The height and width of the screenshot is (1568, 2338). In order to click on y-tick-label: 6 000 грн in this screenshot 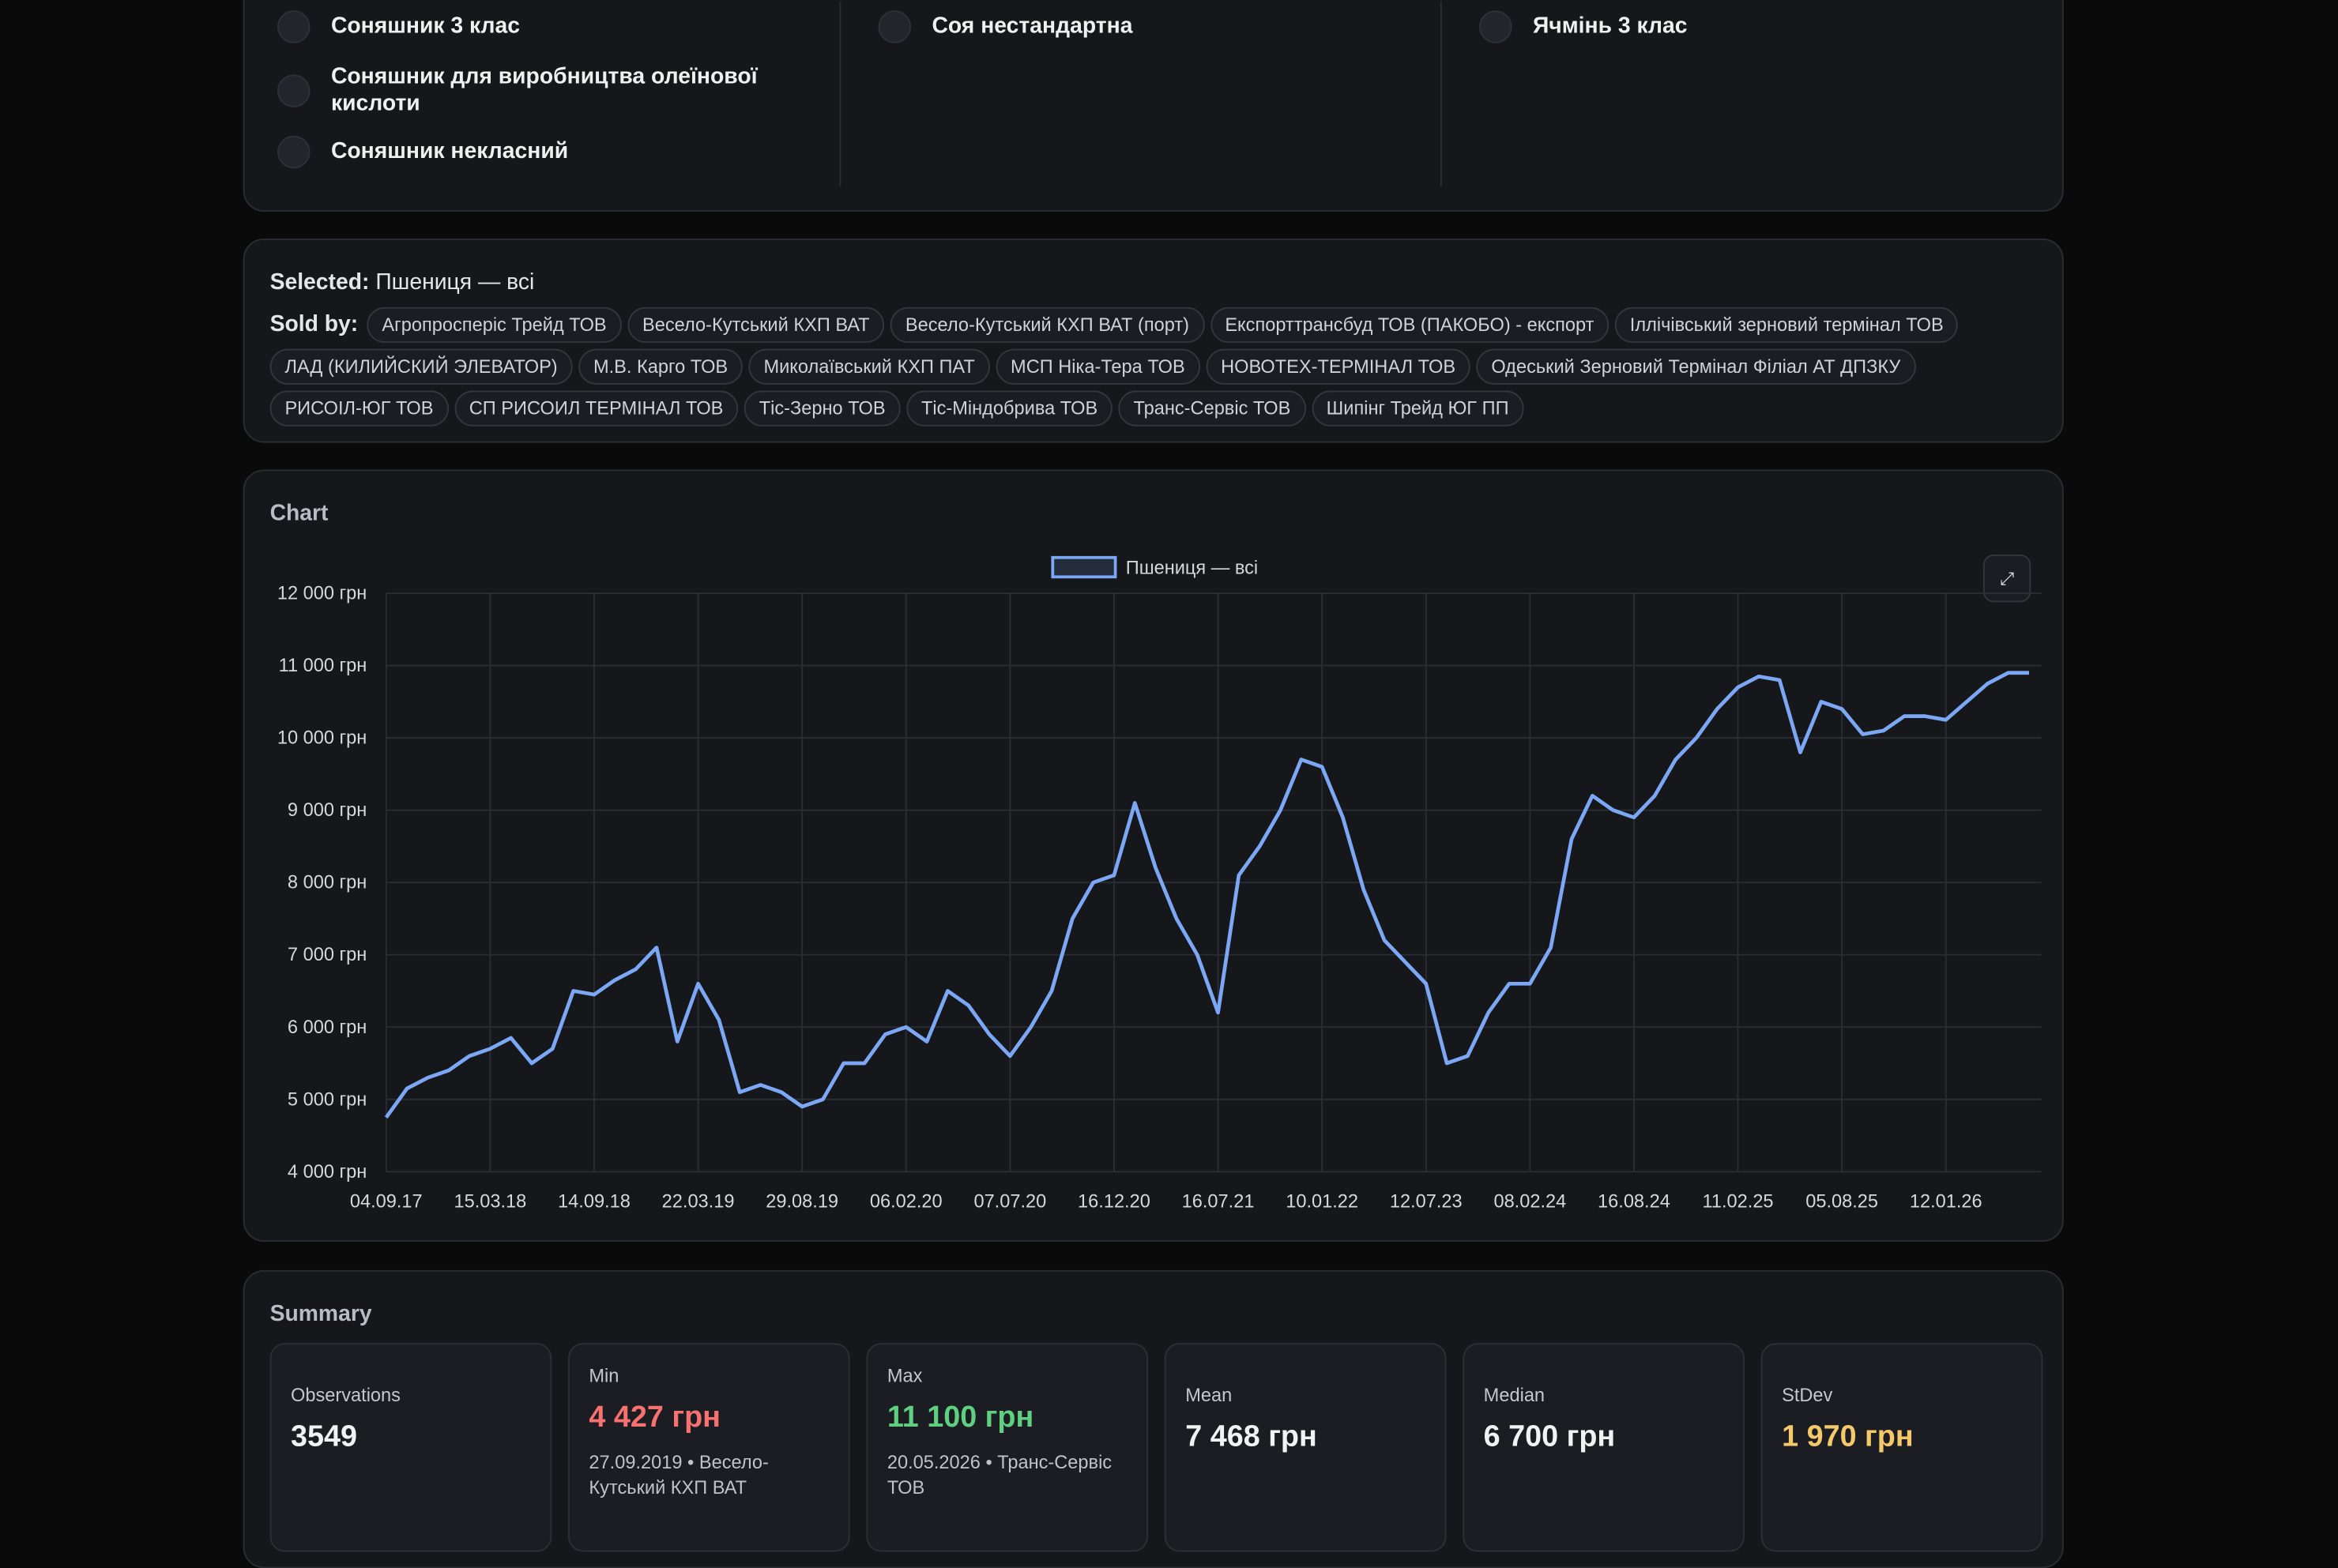, I will do `click(327, 1027)`.